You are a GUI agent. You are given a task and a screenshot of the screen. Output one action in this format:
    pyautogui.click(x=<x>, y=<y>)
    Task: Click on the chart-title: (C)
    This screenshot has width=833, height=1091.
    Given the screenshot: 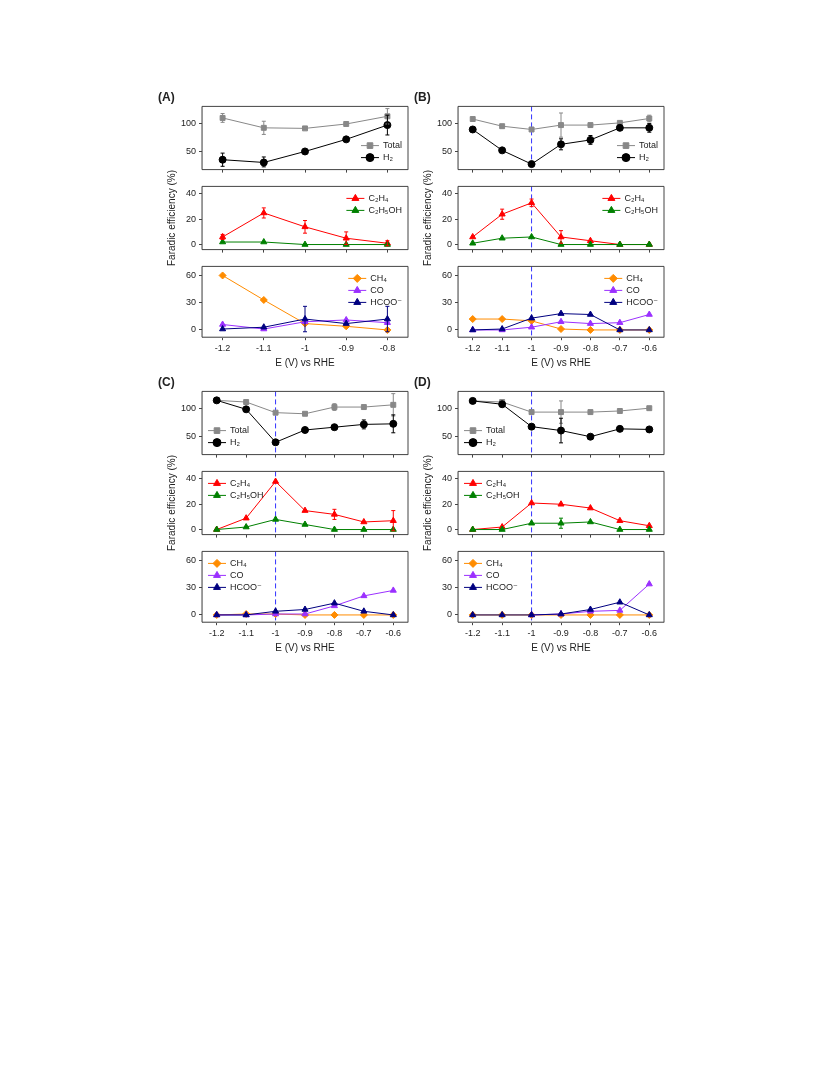 What is the action you would take?
    pyautogui.click(x=166, y=381)
    